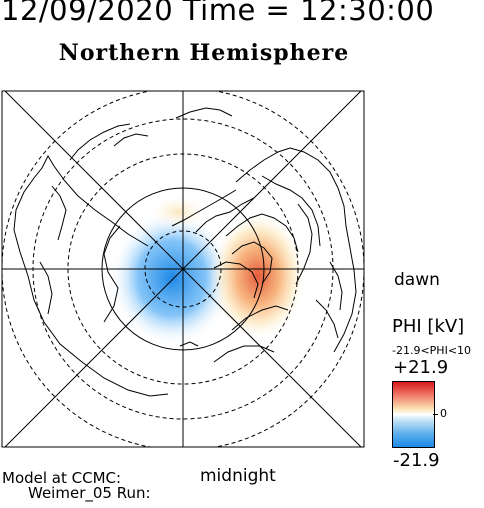 Image resolution: width=484 pixels, height=508 pixels. I want to click on negative-potential-cell, so click(172, 278).